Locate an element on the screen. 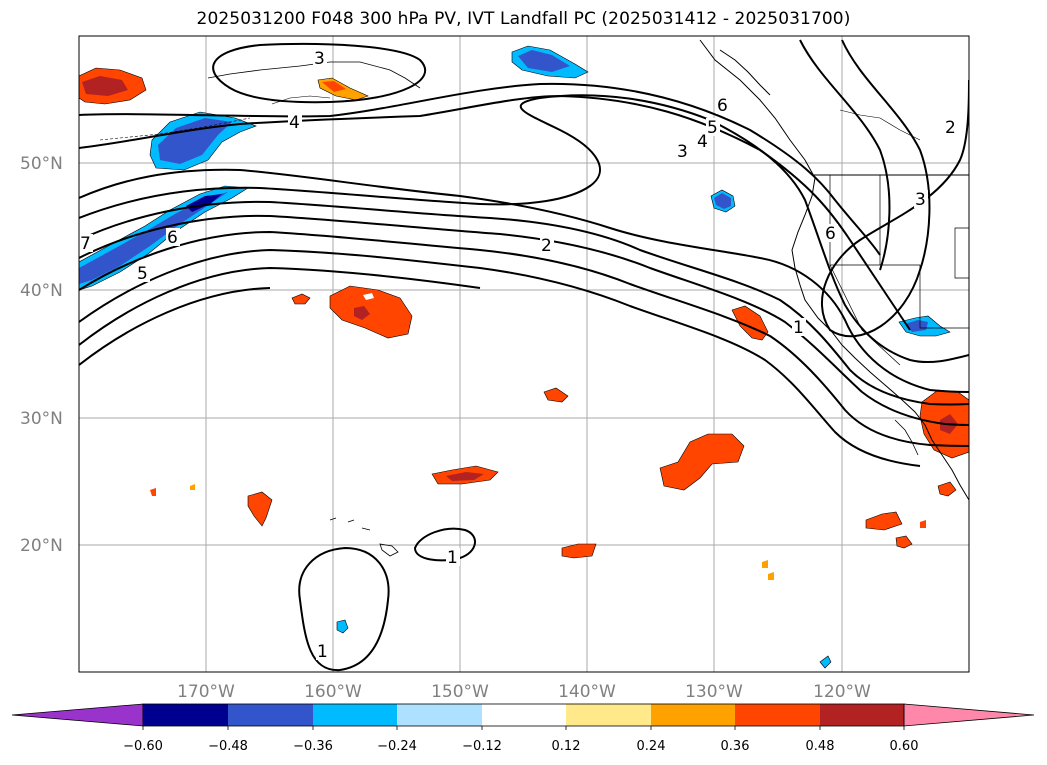 Image resolution: width=1047 pixels, height=765 pixels. aleutian-islands is located at coordinates (175, 129).